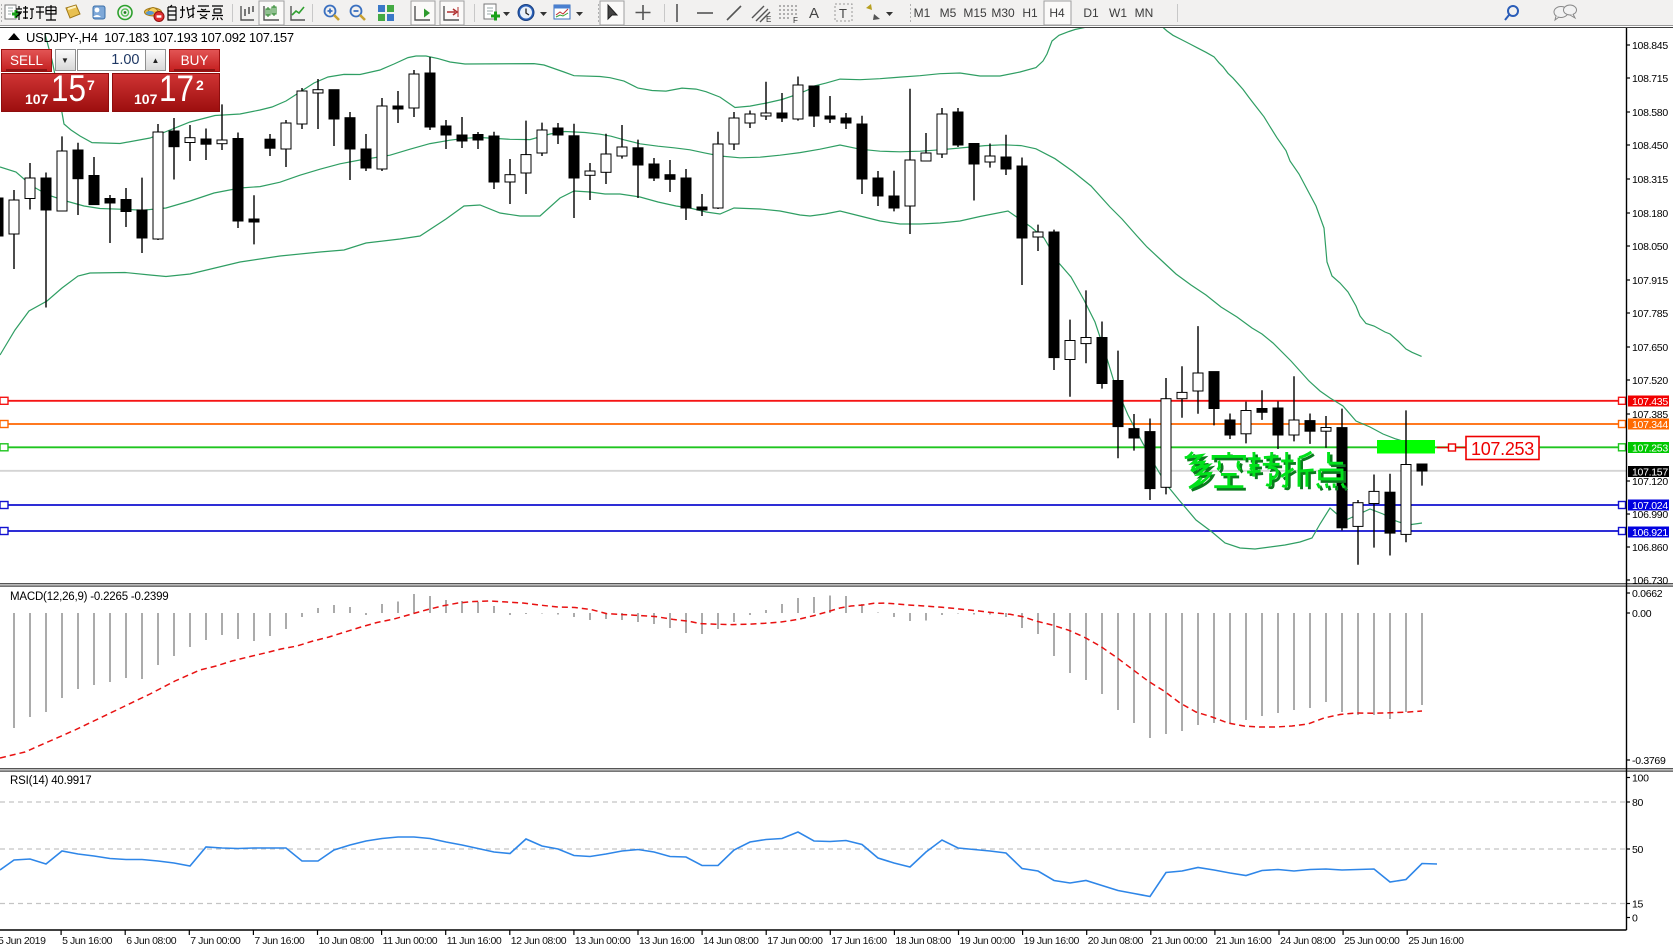 This screenshot has height=948, width=1673. I want to click on svg-text: 108.715, so click(1650, 79).